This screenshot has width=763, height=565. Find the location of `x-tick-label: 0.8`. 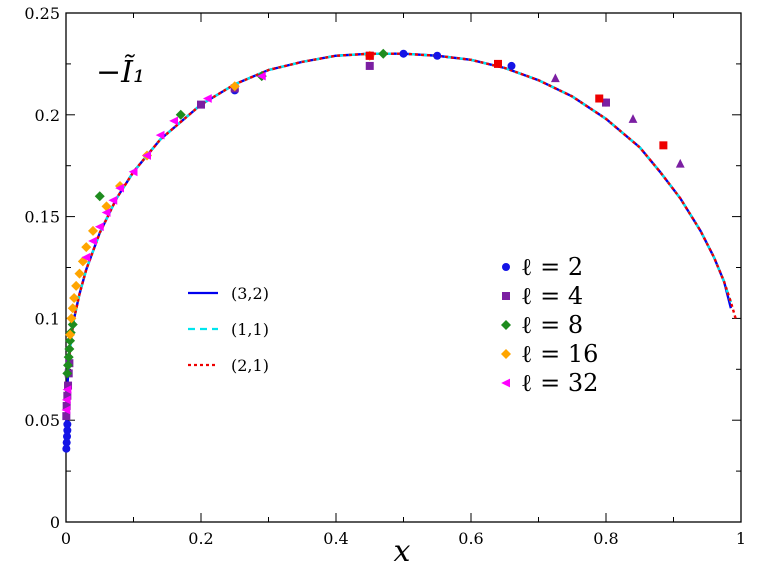

x-tick-label: 0.8 is located at coordinates (605, 538).